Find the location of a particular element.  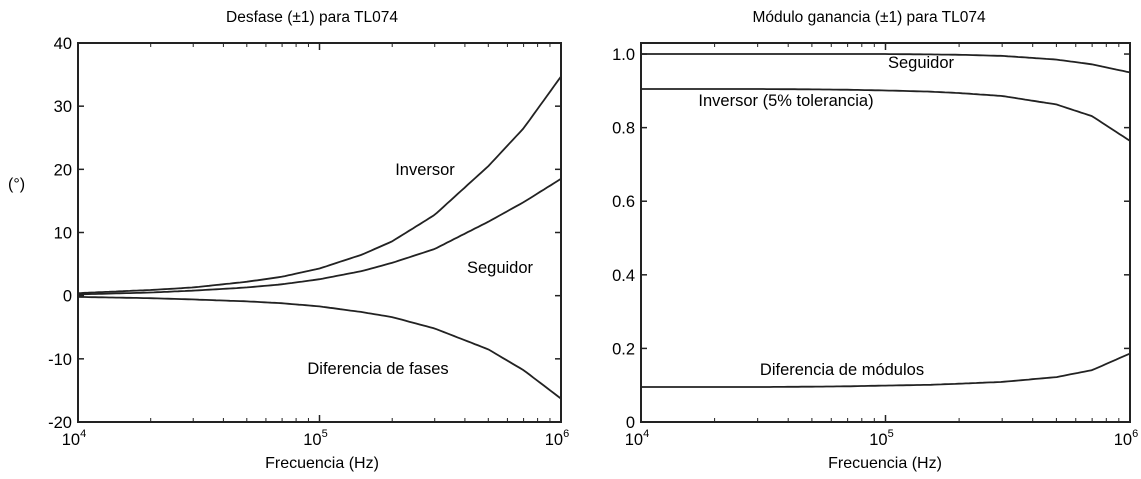

series-annotation: Diferencia de fases is located at coordinates (377, 369).